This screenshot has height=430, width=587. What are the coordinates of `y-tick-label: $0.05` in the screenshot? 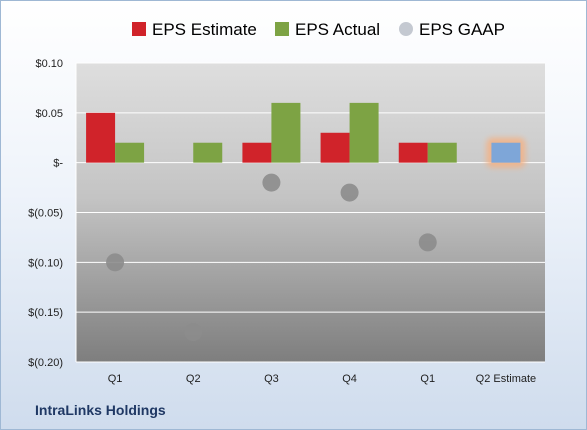 It's located at (49, 114).